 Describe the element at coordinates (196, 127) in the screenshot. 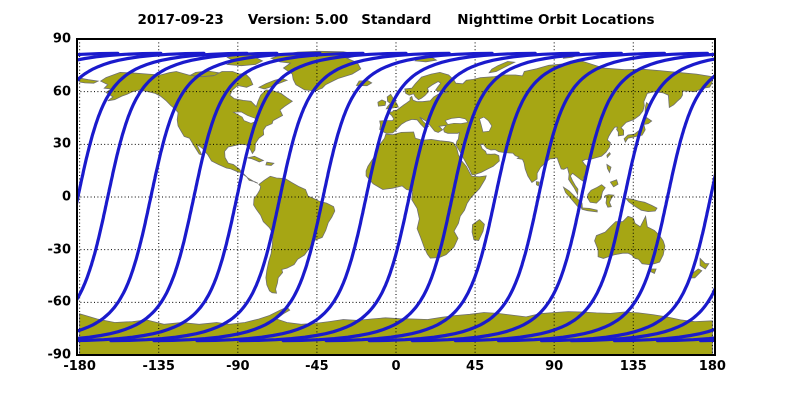

I see `landmass-north-america` at that location.